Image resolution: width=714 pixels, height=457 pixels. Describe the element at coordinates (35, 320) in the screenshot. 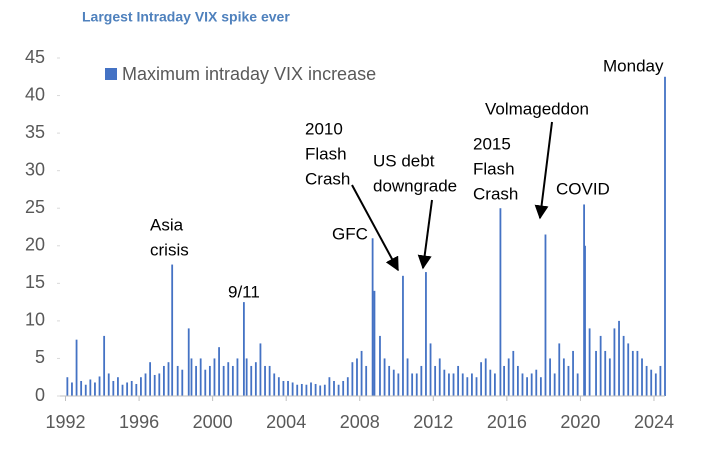

I see `y-tick-label: 10` at that location.